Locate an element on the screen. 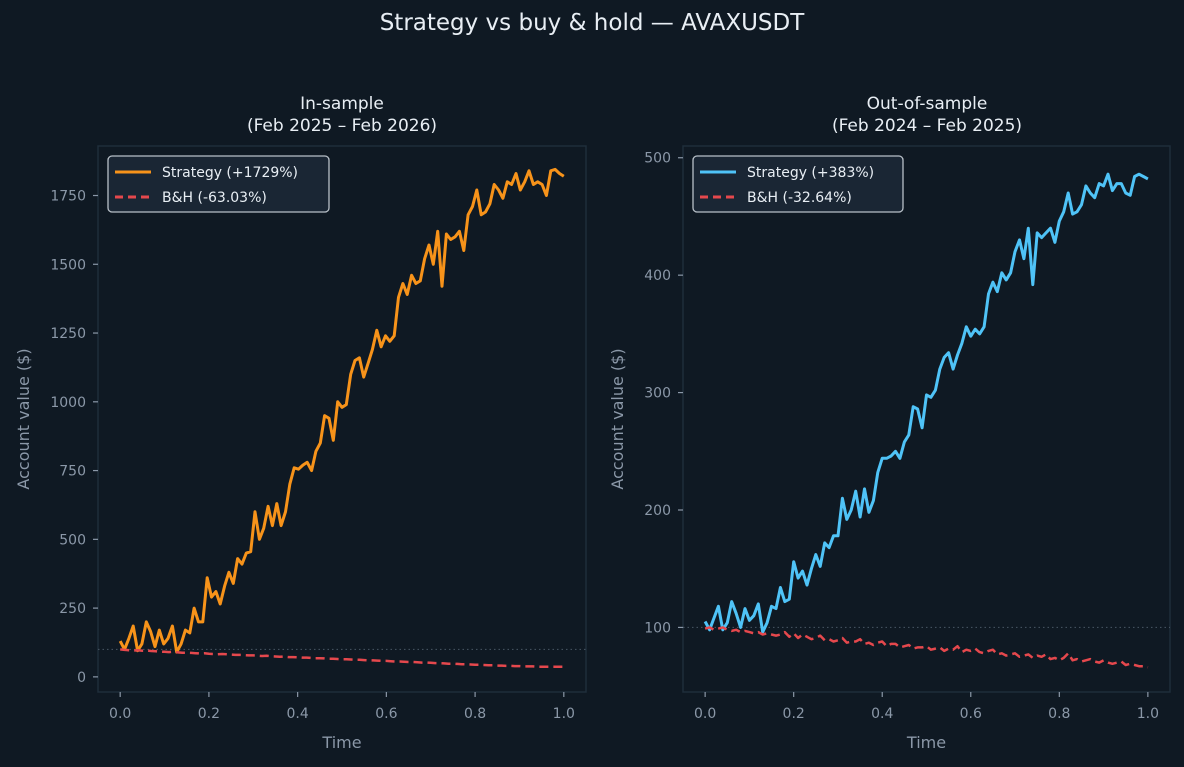 The height and width of the screenshot is (767, 1184). left-legend-box is located at coordinates (218, 184).